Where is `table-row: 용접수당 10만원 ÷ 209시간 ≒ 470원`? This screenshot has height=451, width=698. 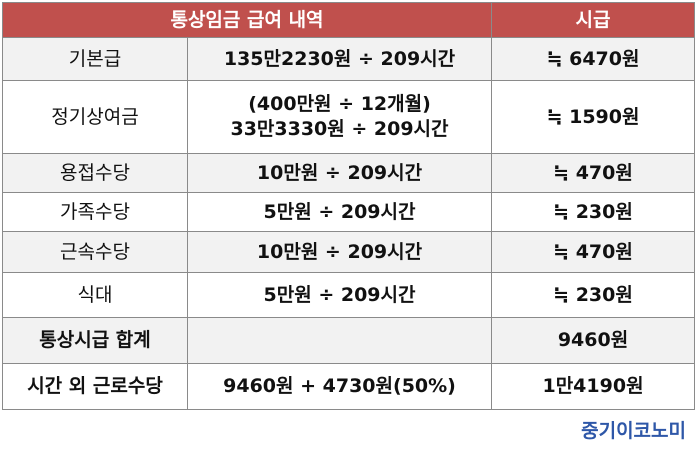 table-row: 용접수당 10만원 ÷ 209시간 ≒ 470원 is located at coordinates (349, 173).